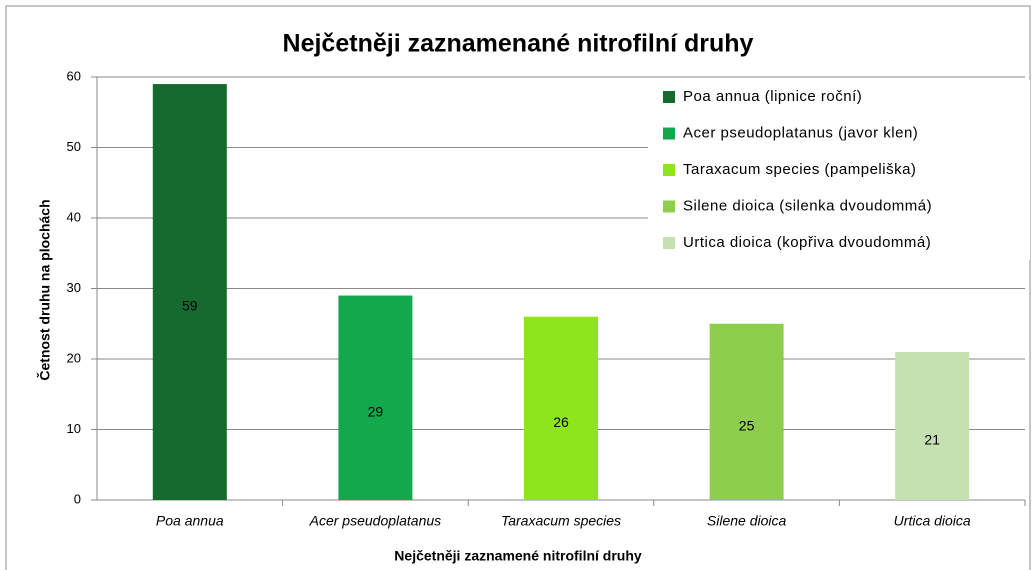 Image resolution: width=1036 pixels, height=570 pixels. Describe the element at coordinates (561, 521) in the screenshot. I see `x-tick-label: Taraxacum species` at that location.